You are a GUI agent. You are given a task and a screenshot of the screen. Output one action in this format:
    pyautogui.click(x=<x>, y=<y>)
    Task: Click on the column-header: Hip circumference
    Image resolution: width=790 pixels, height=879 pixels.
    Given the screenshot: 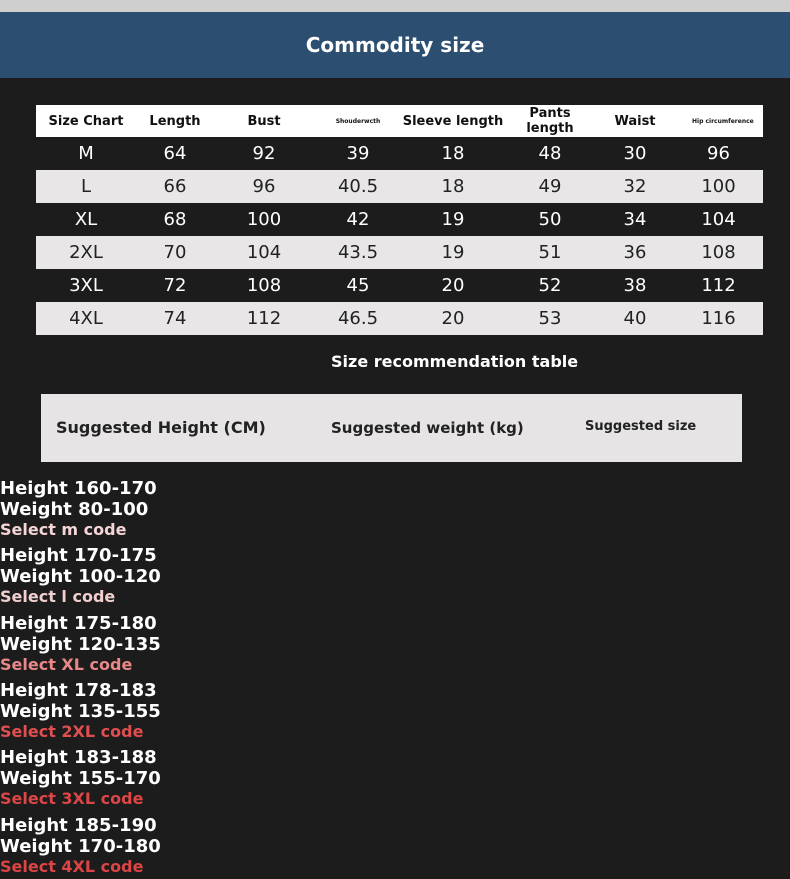 What is the action you would take?
    pyautogui.click(x=723, y=121)
    